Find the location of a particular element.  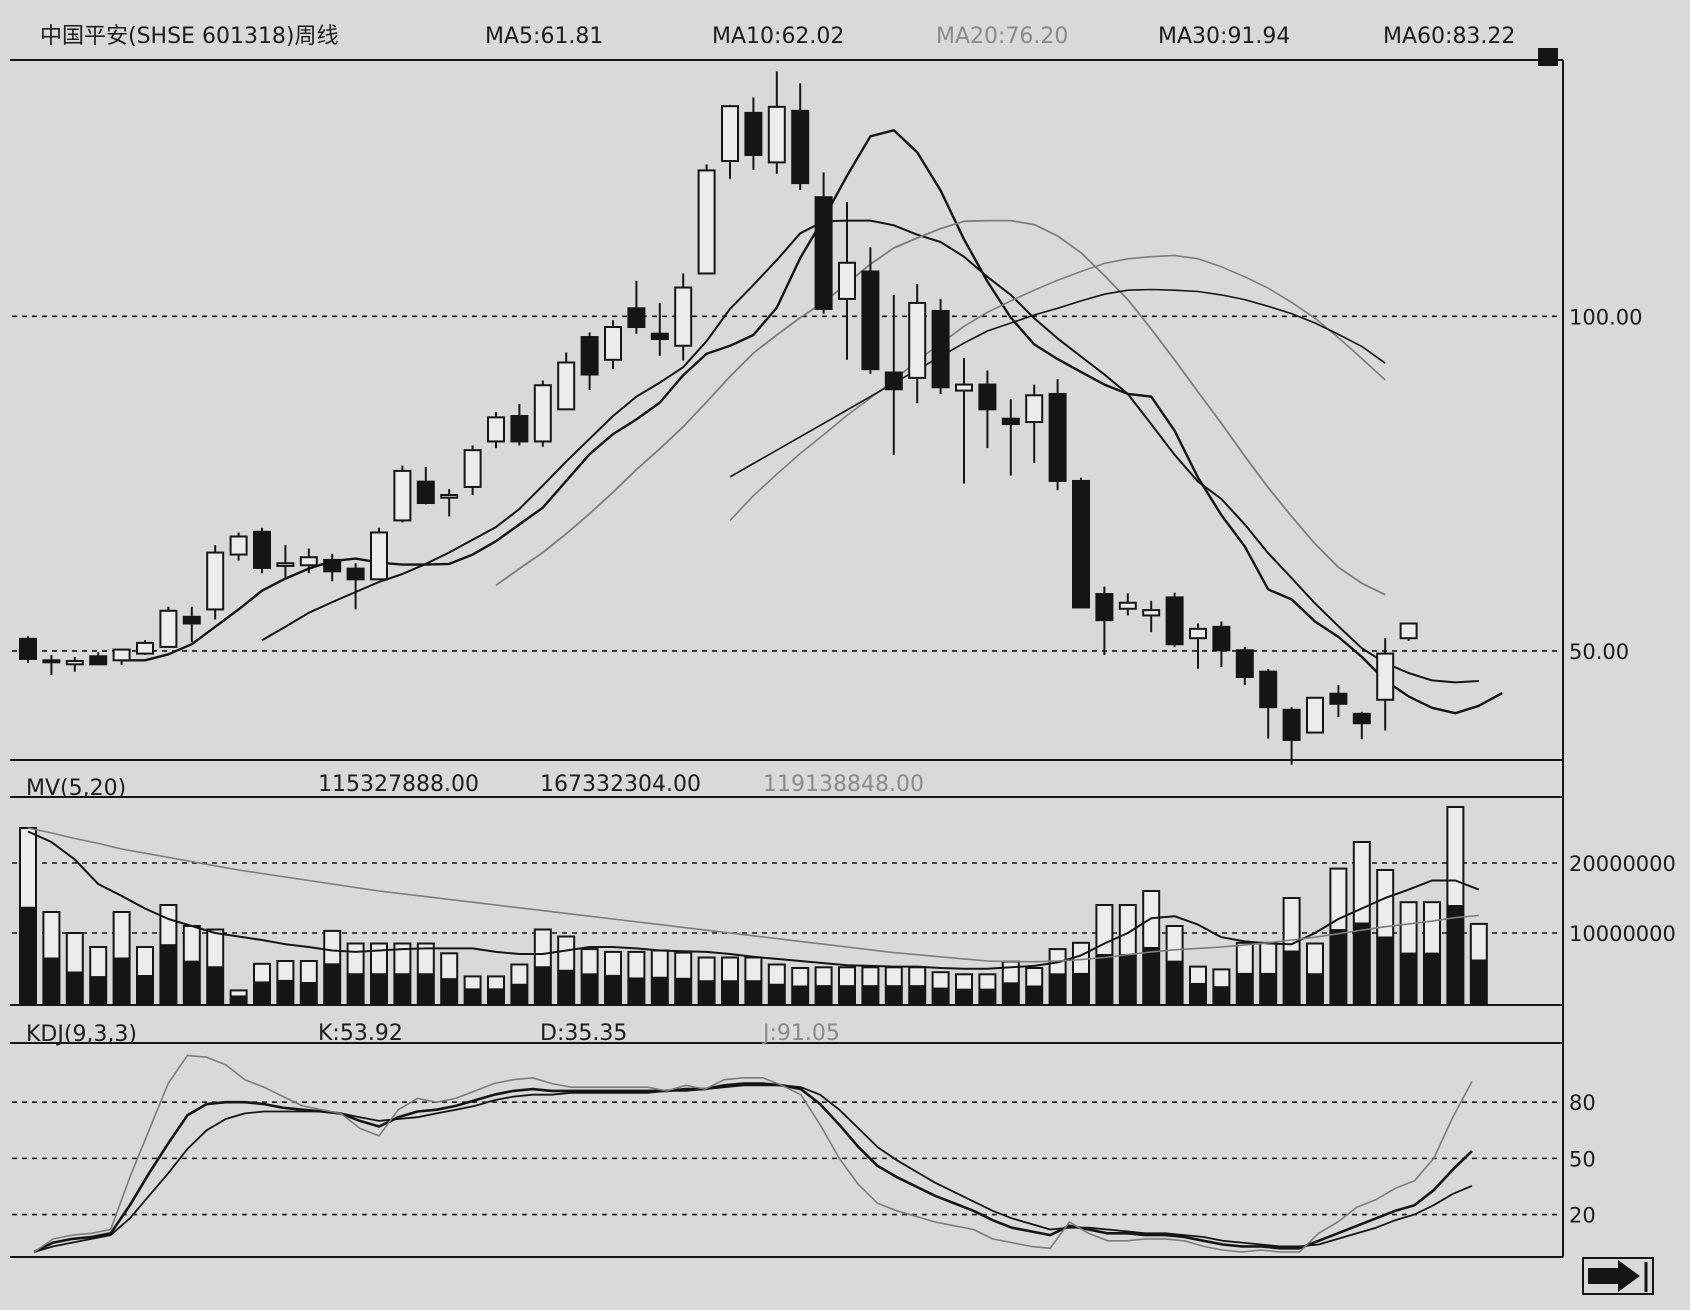

black-square-icon is located at coordinates (1548, 57).